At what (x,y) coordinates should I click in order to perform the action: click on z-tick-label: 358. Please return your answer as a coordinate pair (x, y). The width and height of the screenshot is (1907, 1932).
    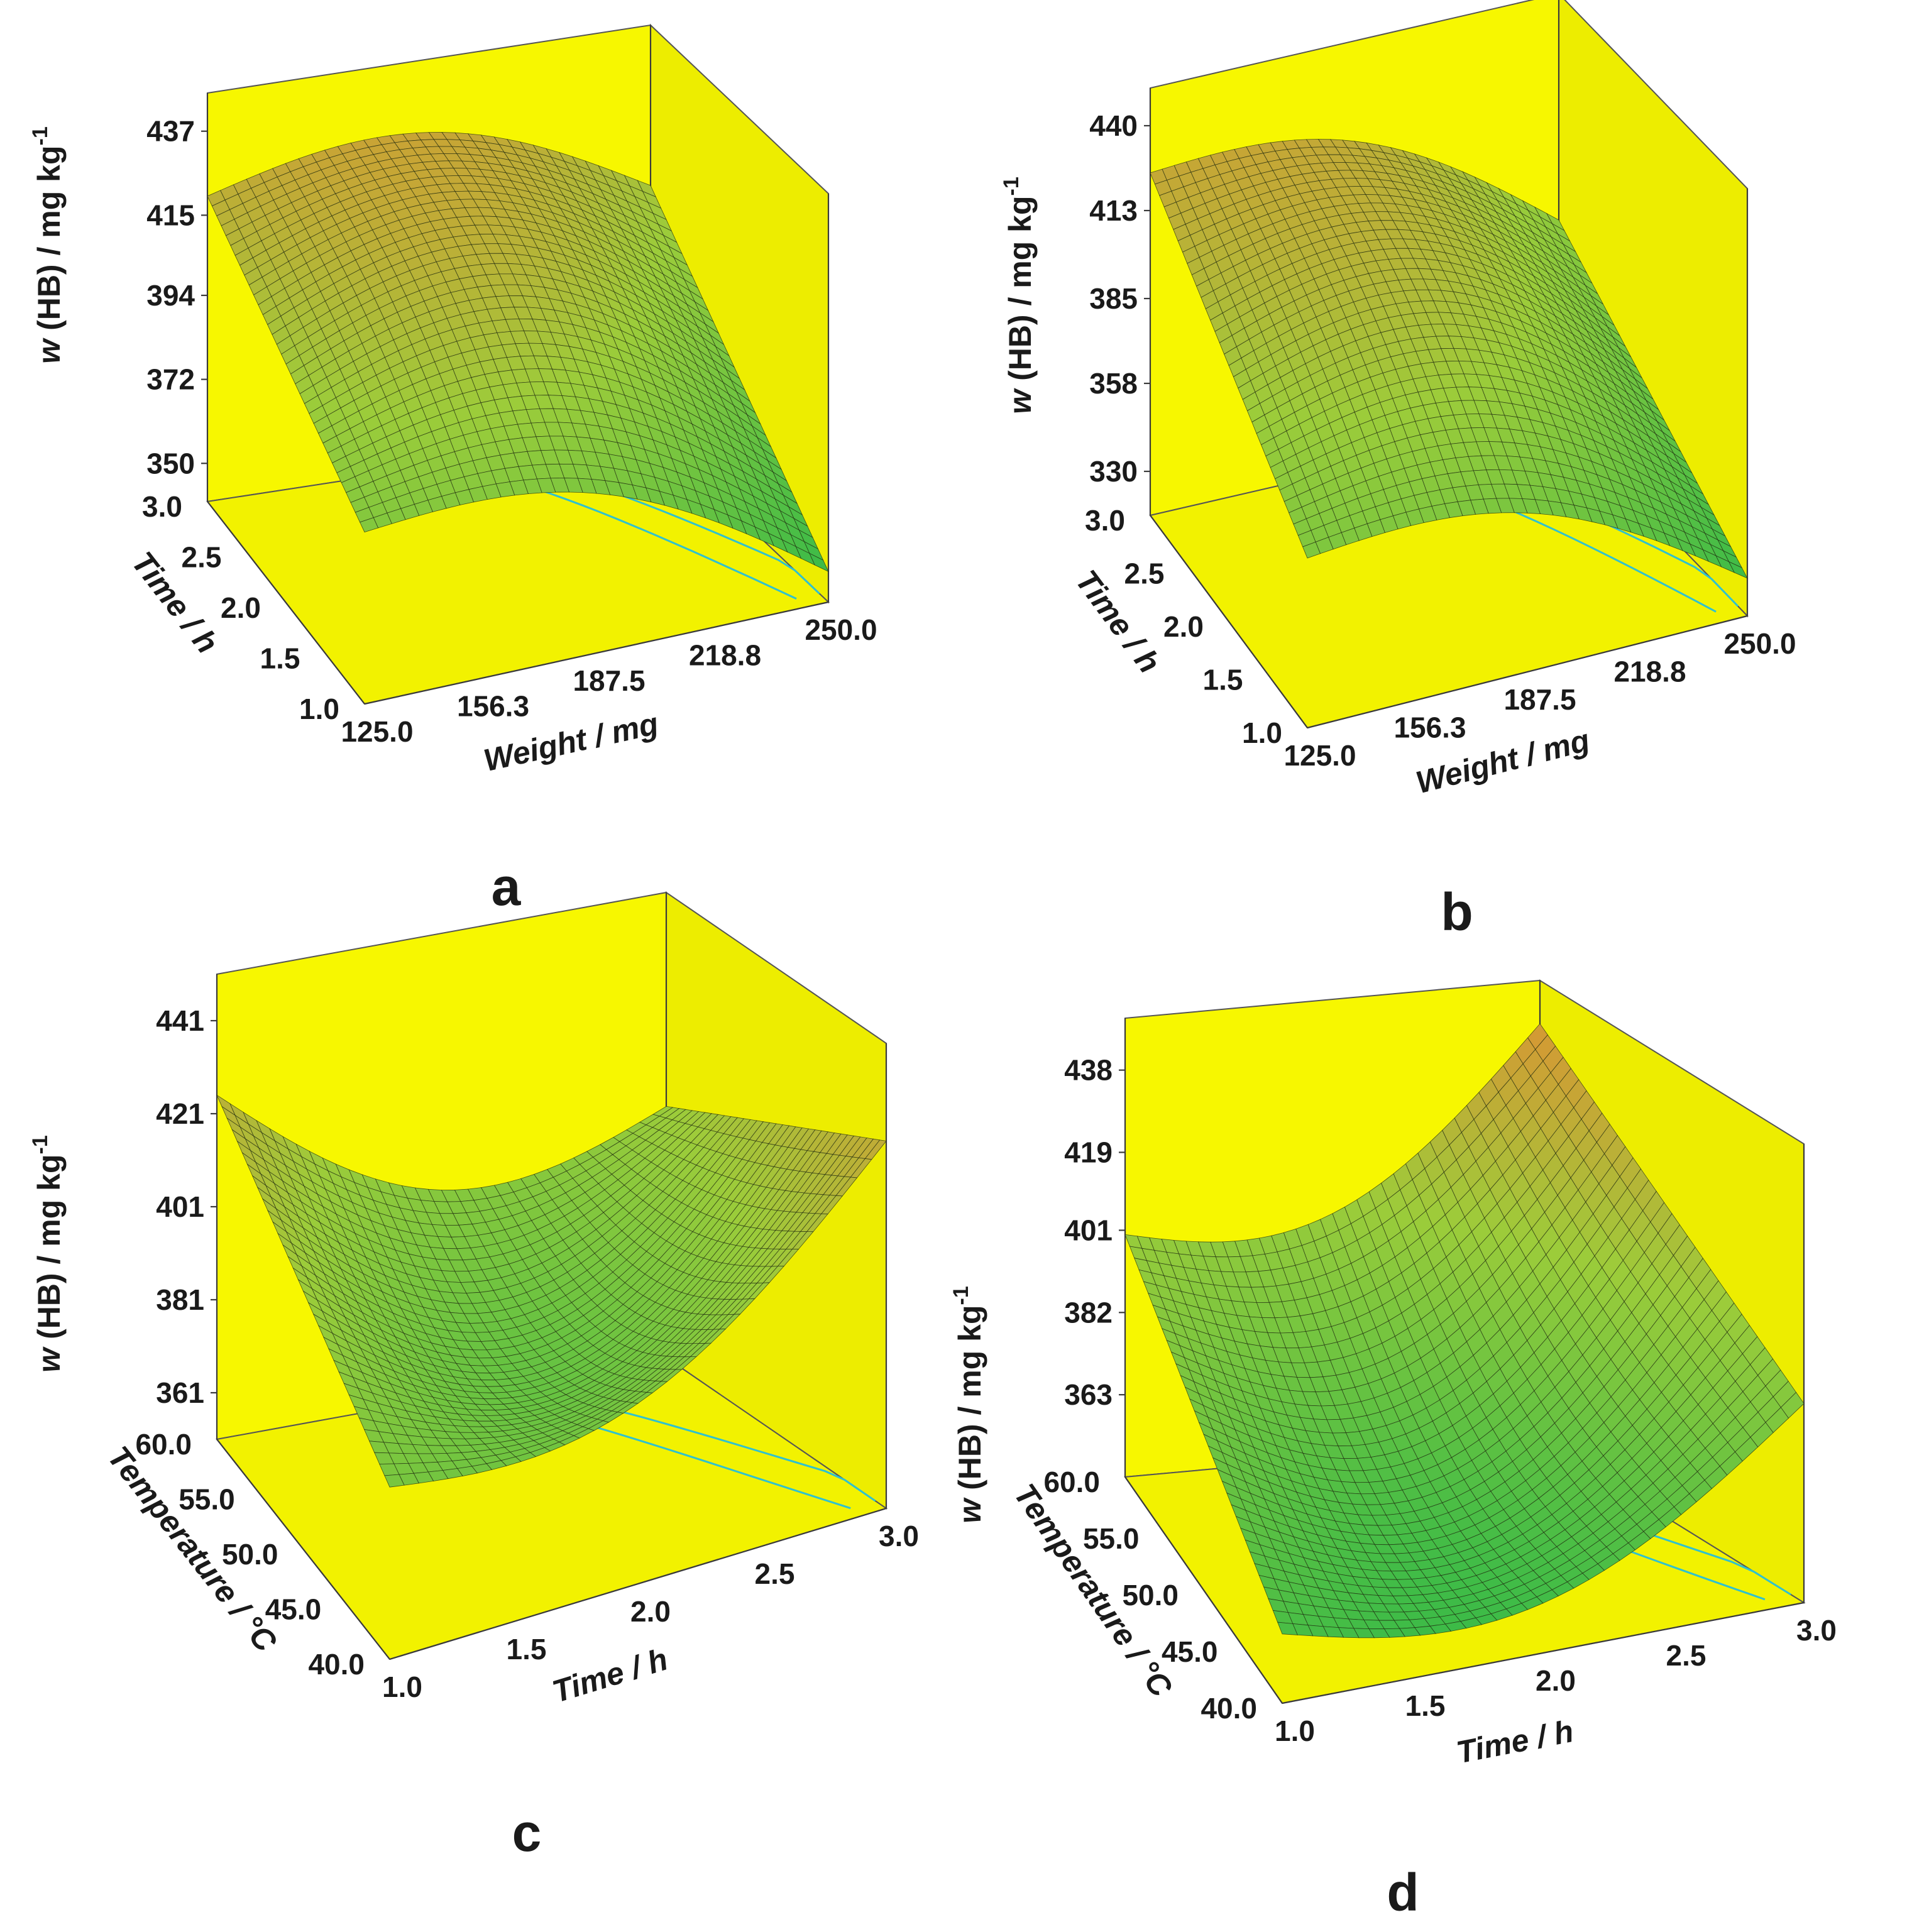
    Looking at the image, I should click on (1113, 383).